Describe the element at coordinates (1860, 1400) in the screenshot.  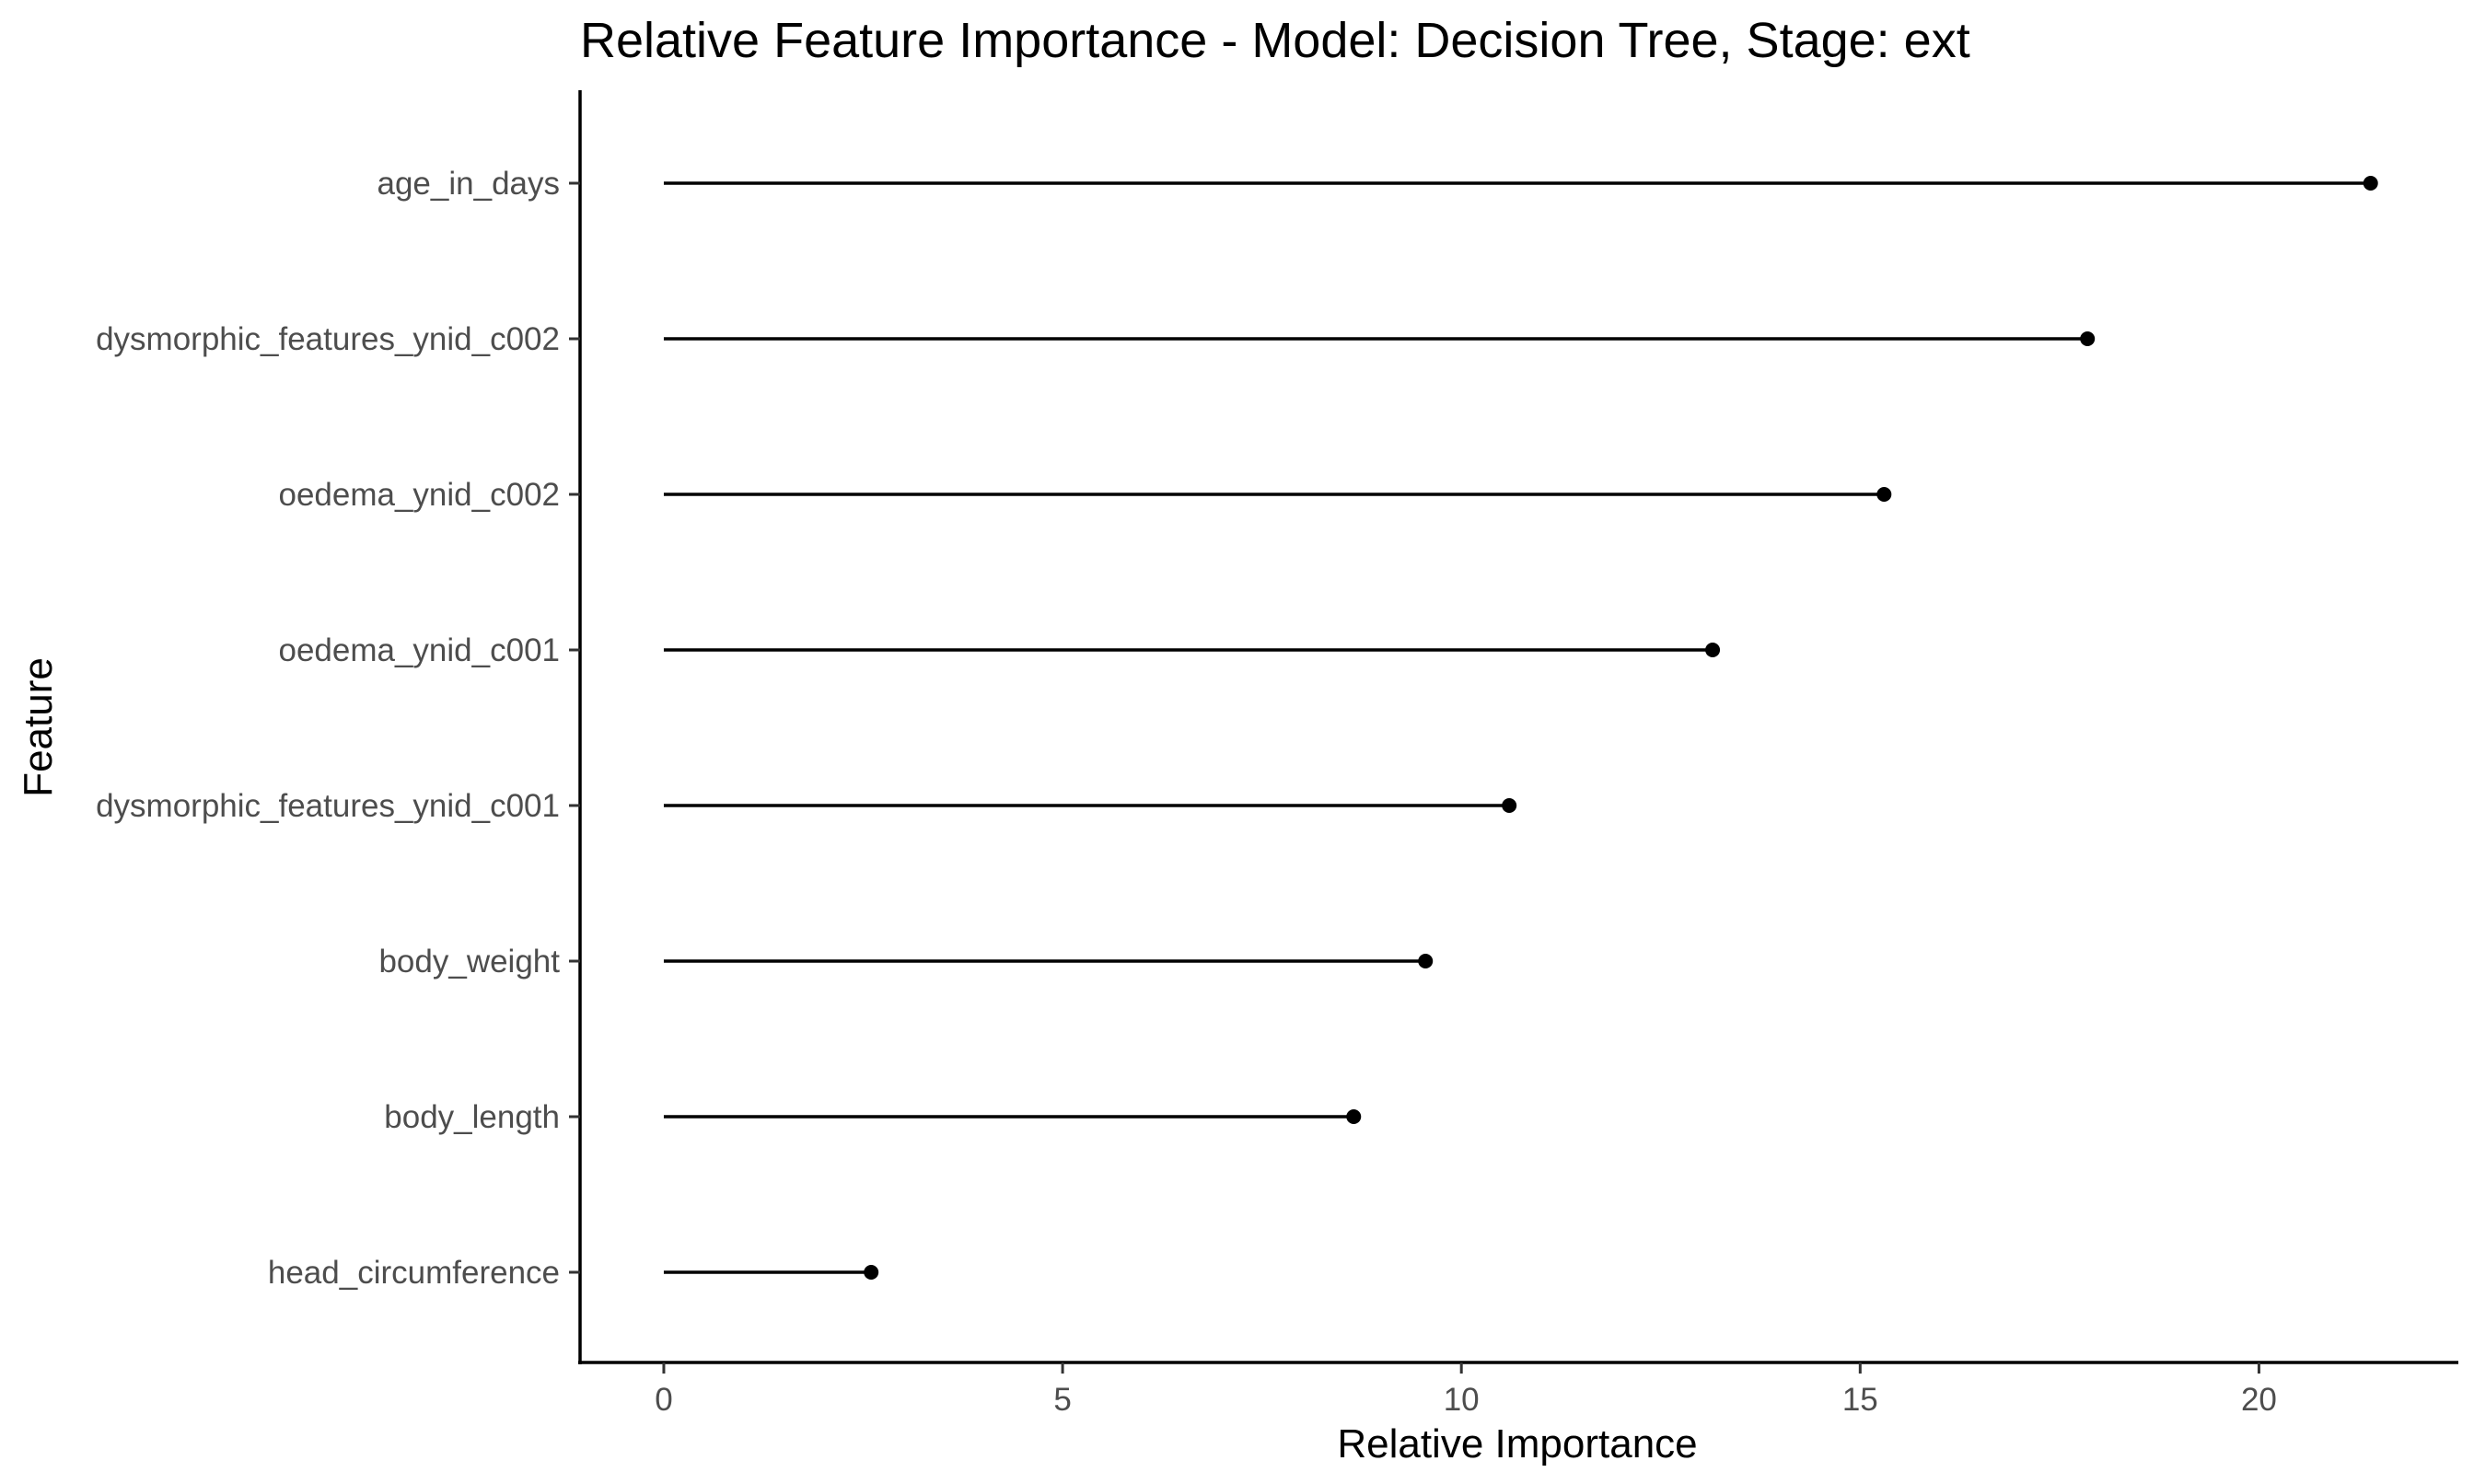
I see `x-tick-label: 15` at that location.